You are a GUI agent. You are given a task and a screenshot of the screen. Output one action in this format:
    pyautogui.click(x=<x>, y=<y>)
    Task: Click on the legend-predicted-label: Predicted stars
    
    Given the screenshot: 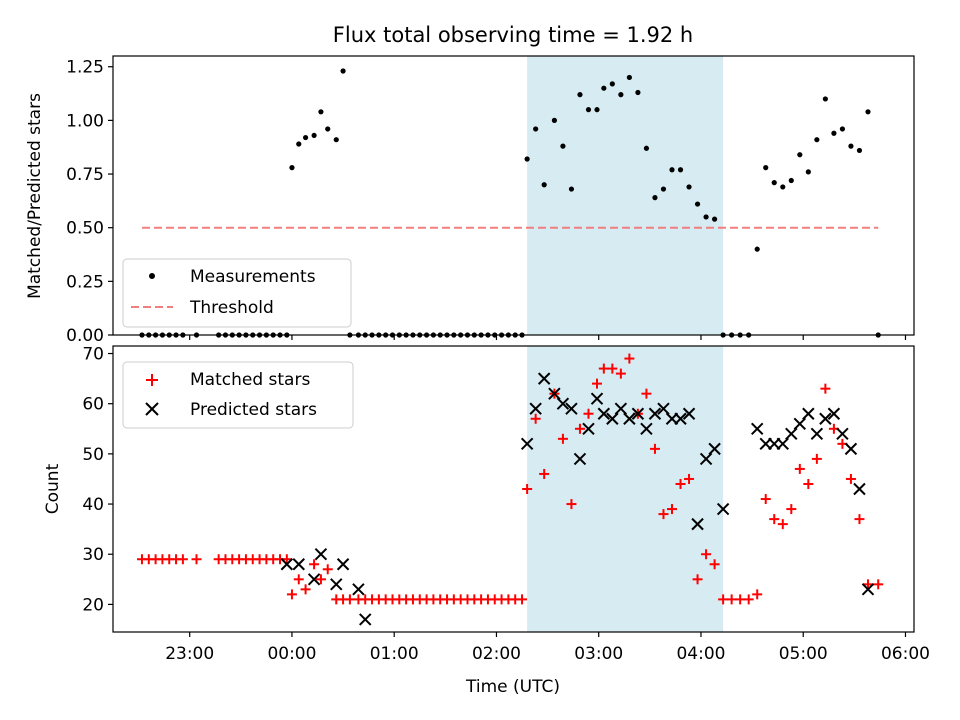 What is the action you would take?
    pyautogui.click(x=253, y=410)
    